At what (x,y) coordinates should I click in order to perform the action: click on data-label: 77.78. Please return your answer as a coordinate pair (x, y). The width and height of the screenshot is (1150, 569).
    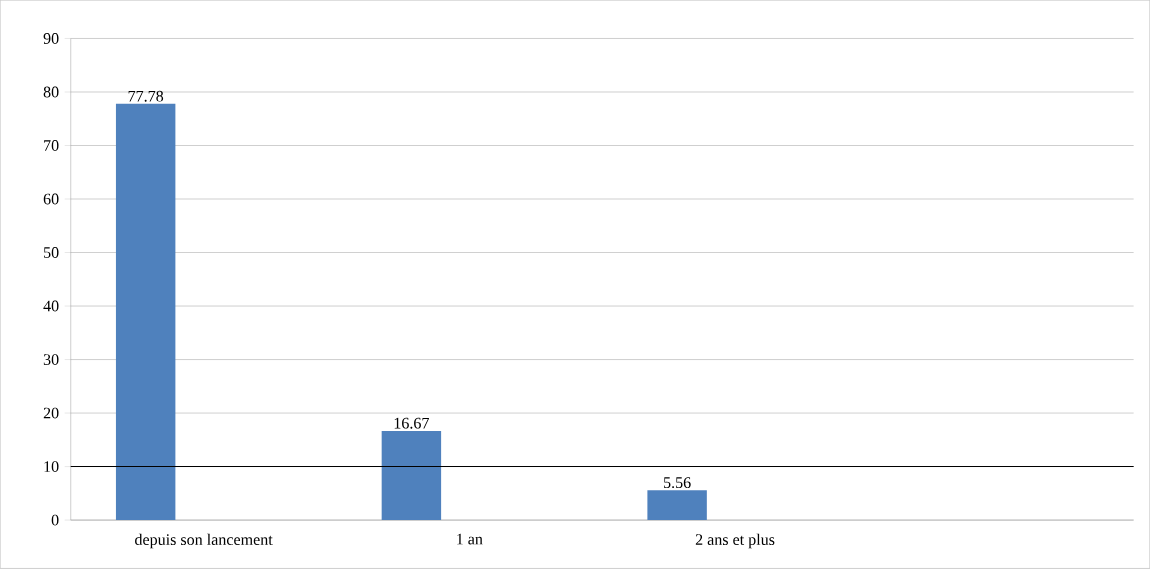
    Looking at the image, I should click on (146, 96).